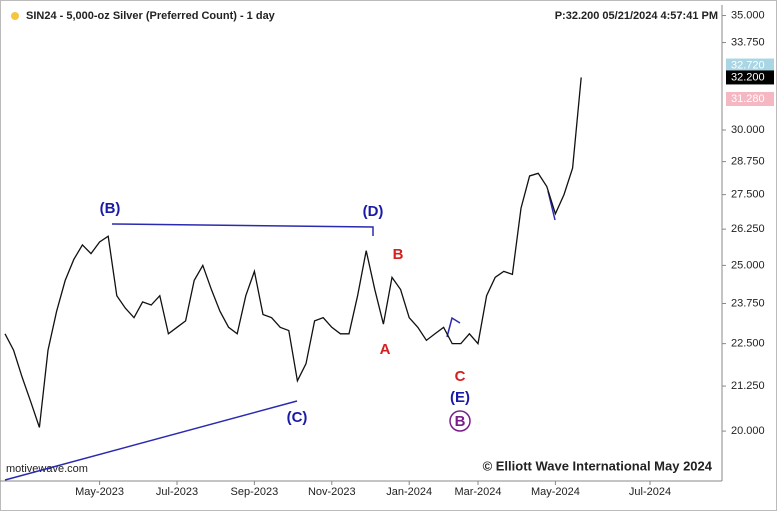 This screenshot has width=777, height=511. Describe the element at coordinates (748, 130) in the screenshot. I see `y-tick-label: 30.000` at that location.